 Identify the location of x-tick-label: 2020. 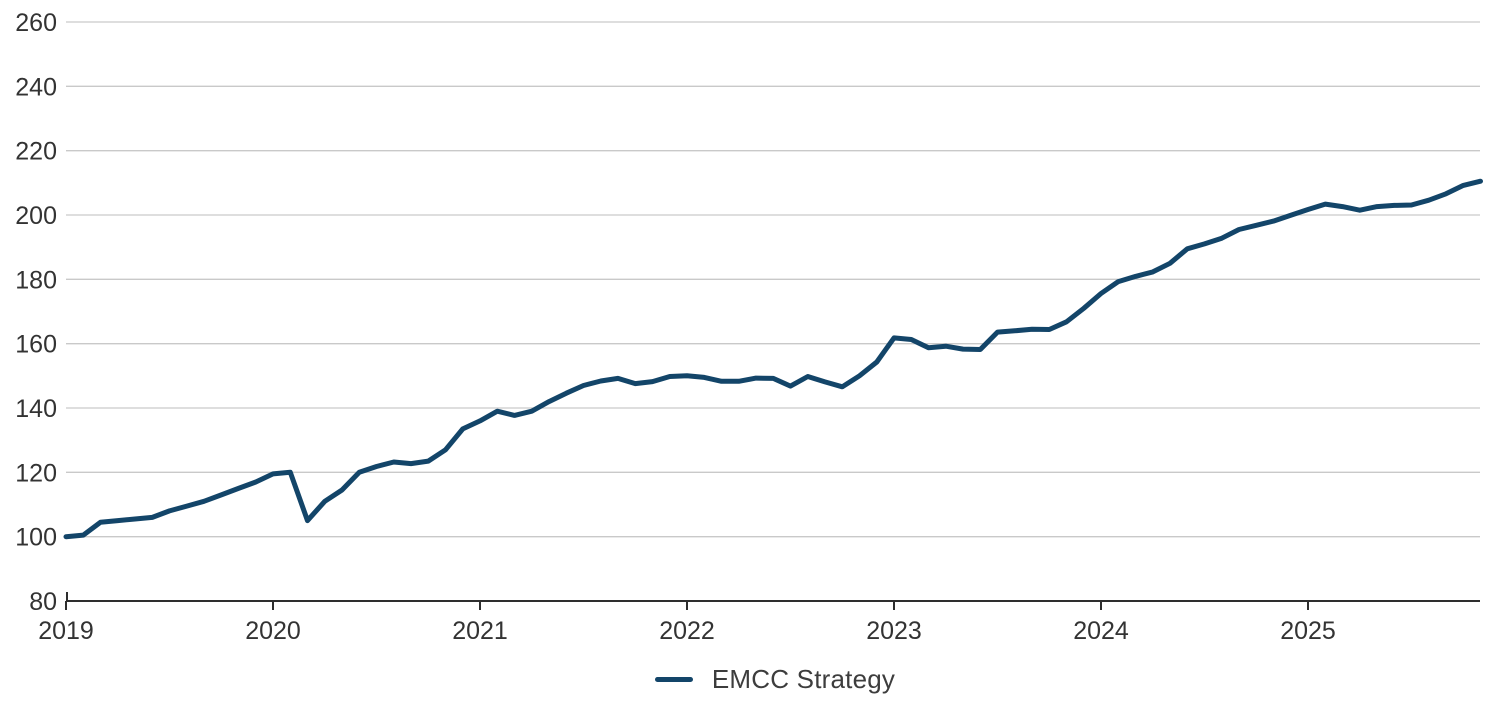
(273, 631).